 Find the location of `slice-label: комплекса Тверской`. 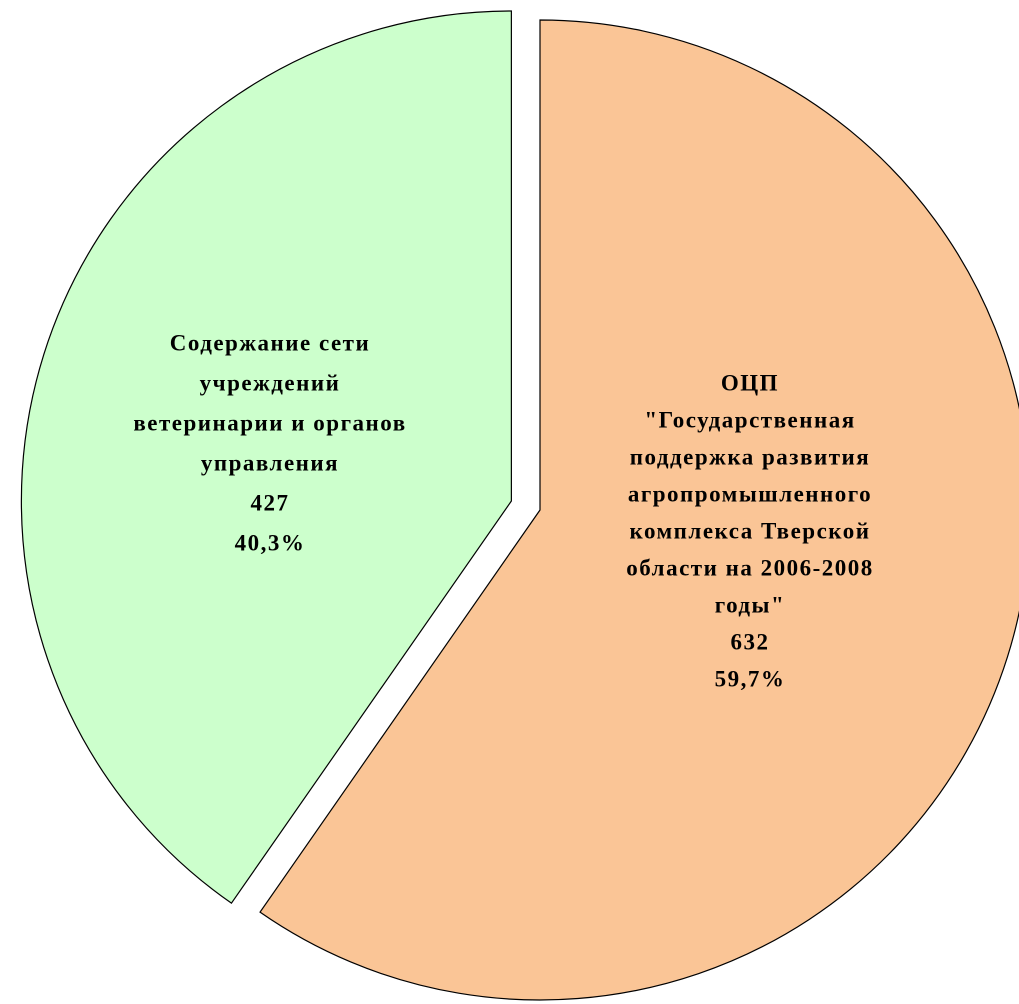

slice-label: комплекса Тверской is located at coordinates (750, 530).